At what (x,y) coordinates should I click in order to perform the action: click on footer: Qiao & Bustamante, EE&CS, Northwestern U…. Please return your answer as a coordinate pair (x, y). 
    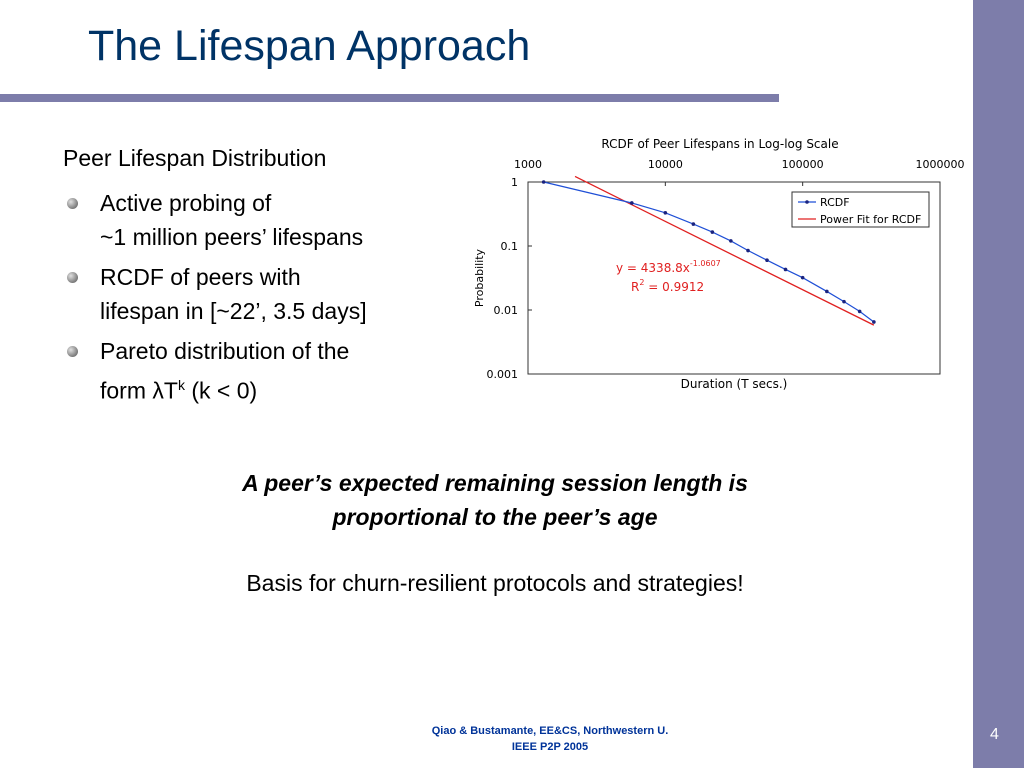
    Looking at the image, I should click on (550, 739).